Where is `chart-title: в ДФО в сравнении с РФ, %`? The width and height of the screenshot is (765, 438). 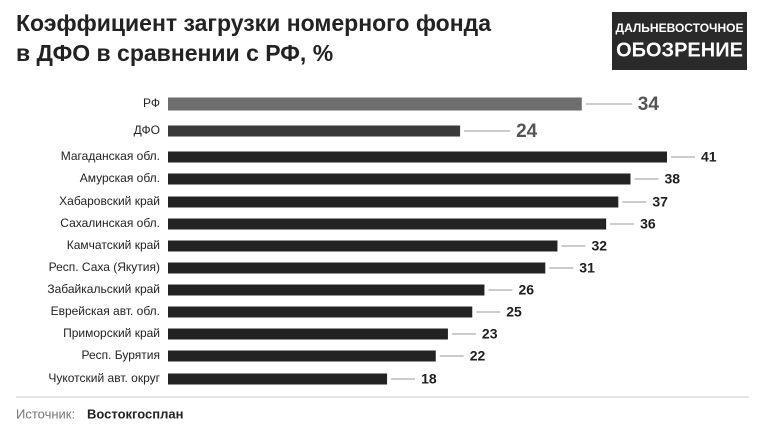
chart-title: в ДФО в сравнении с РФ, % is located at coordinates (174, 53).